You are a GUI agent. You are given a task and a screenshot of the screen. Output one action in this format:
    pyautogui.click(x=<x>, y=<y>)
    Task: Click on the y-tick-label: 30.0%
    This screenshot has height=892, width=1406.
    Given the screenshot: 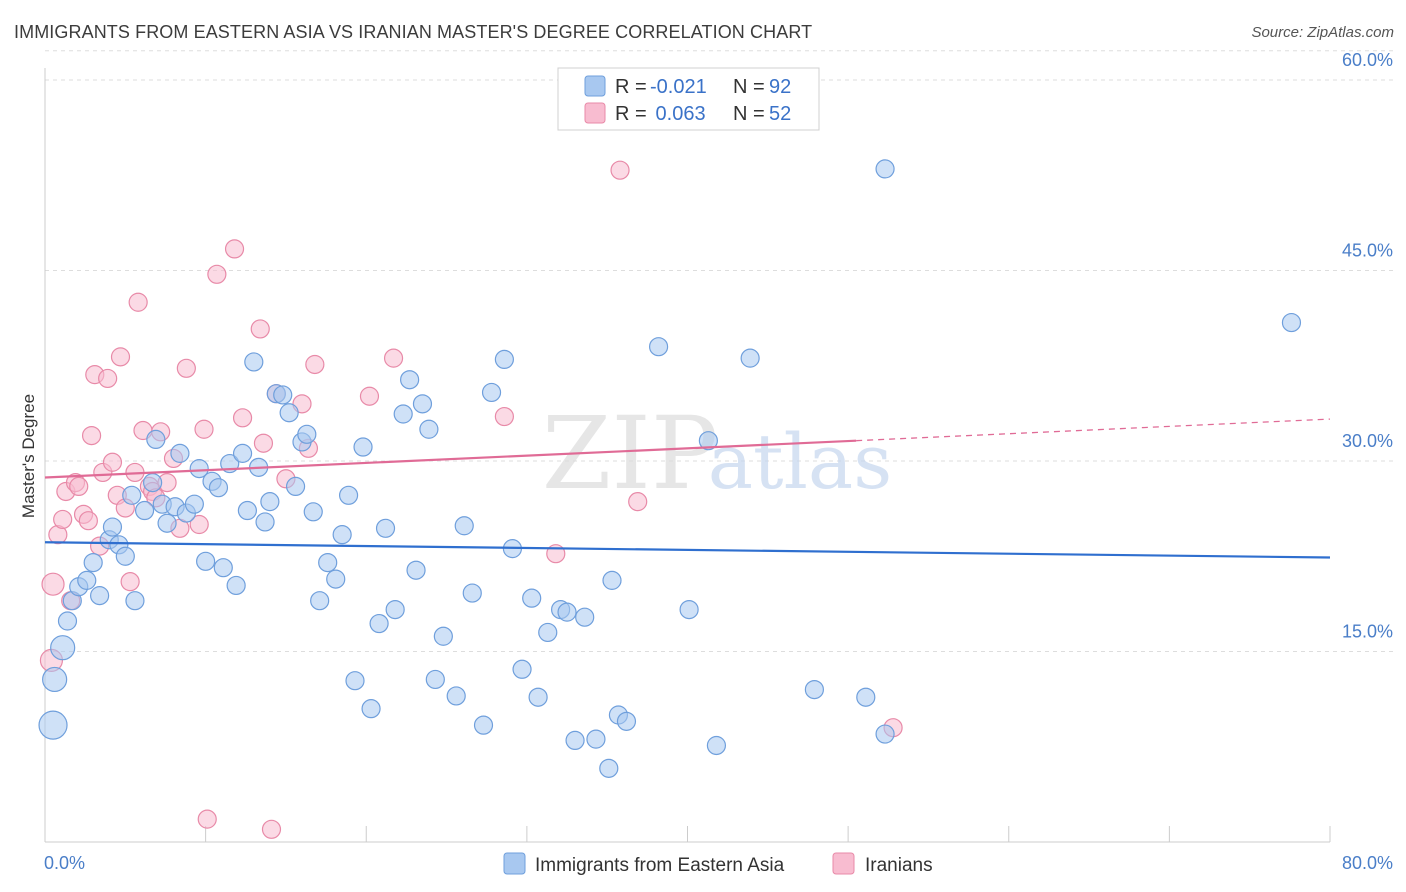 What is the action you would take?
    pyautogui.click(x=1367, y=441)
    